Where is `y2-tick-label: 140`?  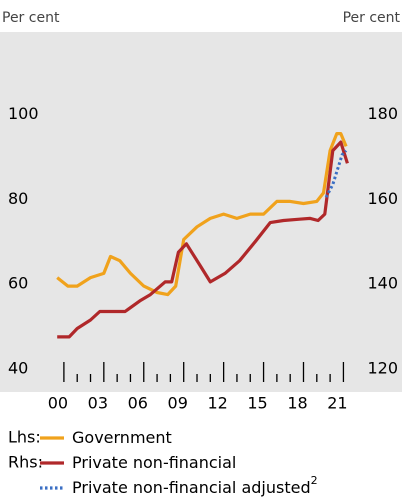 y2-tick-label: 140 is located at coordinates (382, 283).